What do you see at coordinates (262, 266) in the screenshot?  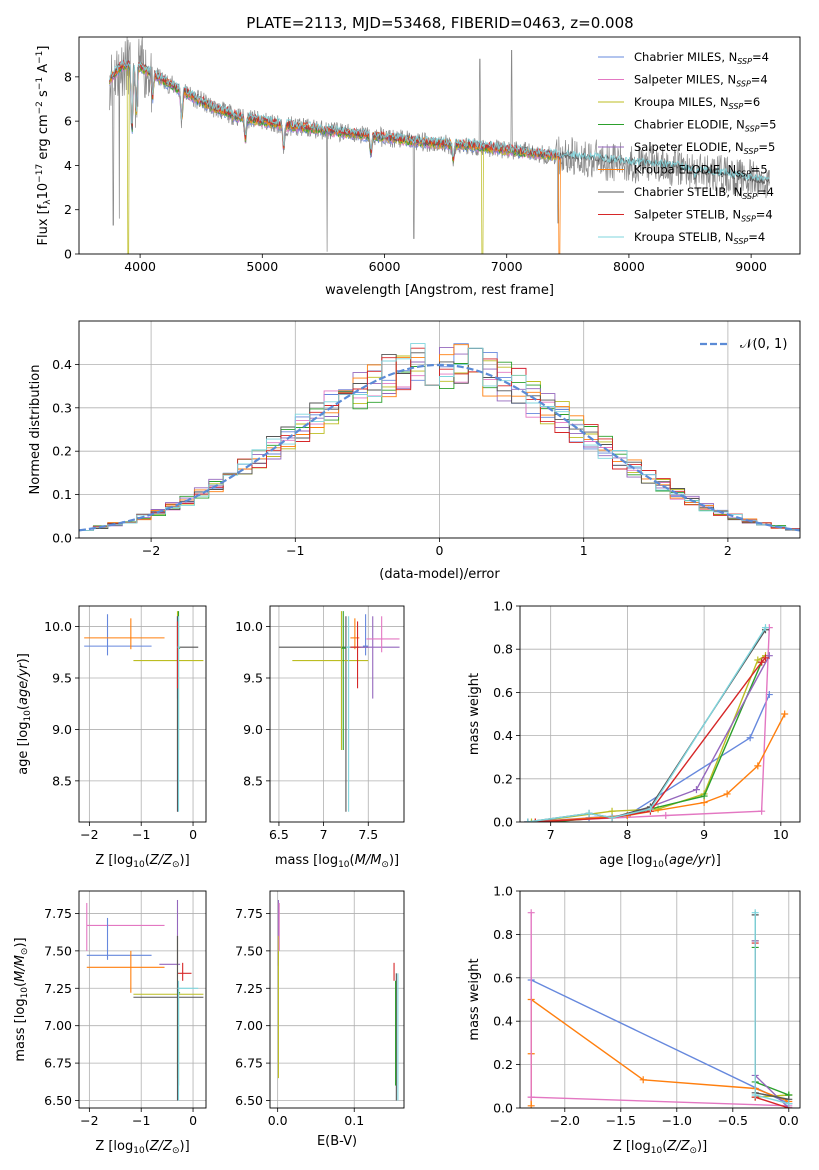 I see `x-tick-label: 5000` at bounding box center [262, 266].